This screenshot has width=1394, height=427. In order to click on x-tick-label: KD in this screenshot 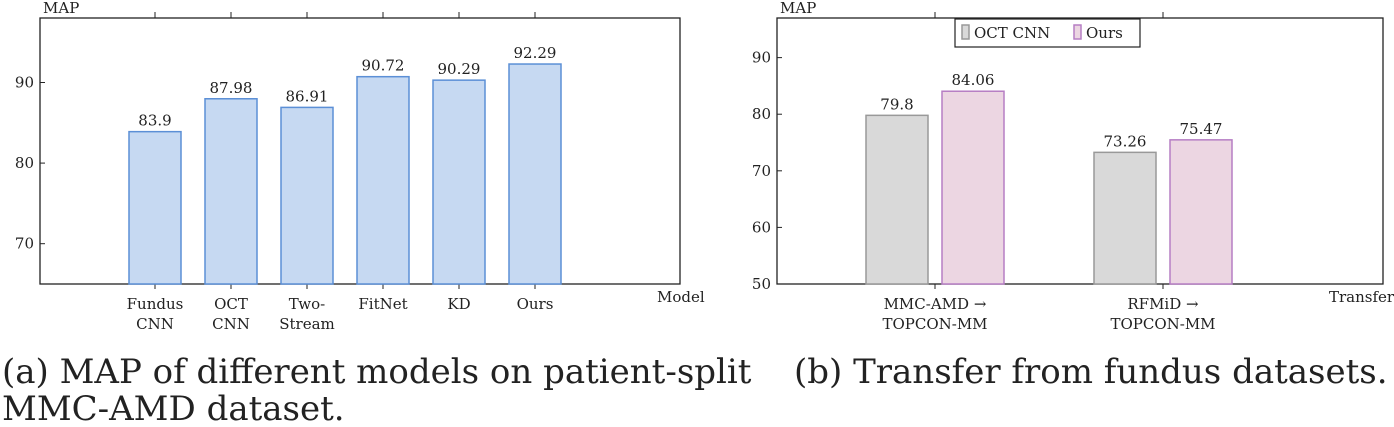, I will do `click(458, 304)`.